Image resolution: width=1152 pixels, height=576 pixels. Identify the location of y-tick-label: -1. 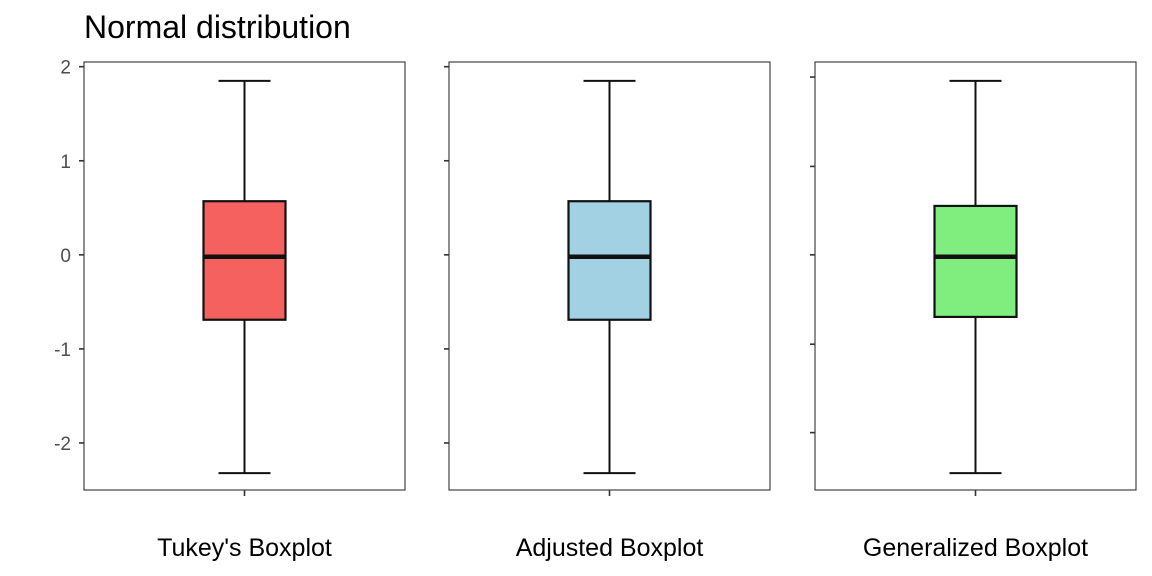
(62, 350).